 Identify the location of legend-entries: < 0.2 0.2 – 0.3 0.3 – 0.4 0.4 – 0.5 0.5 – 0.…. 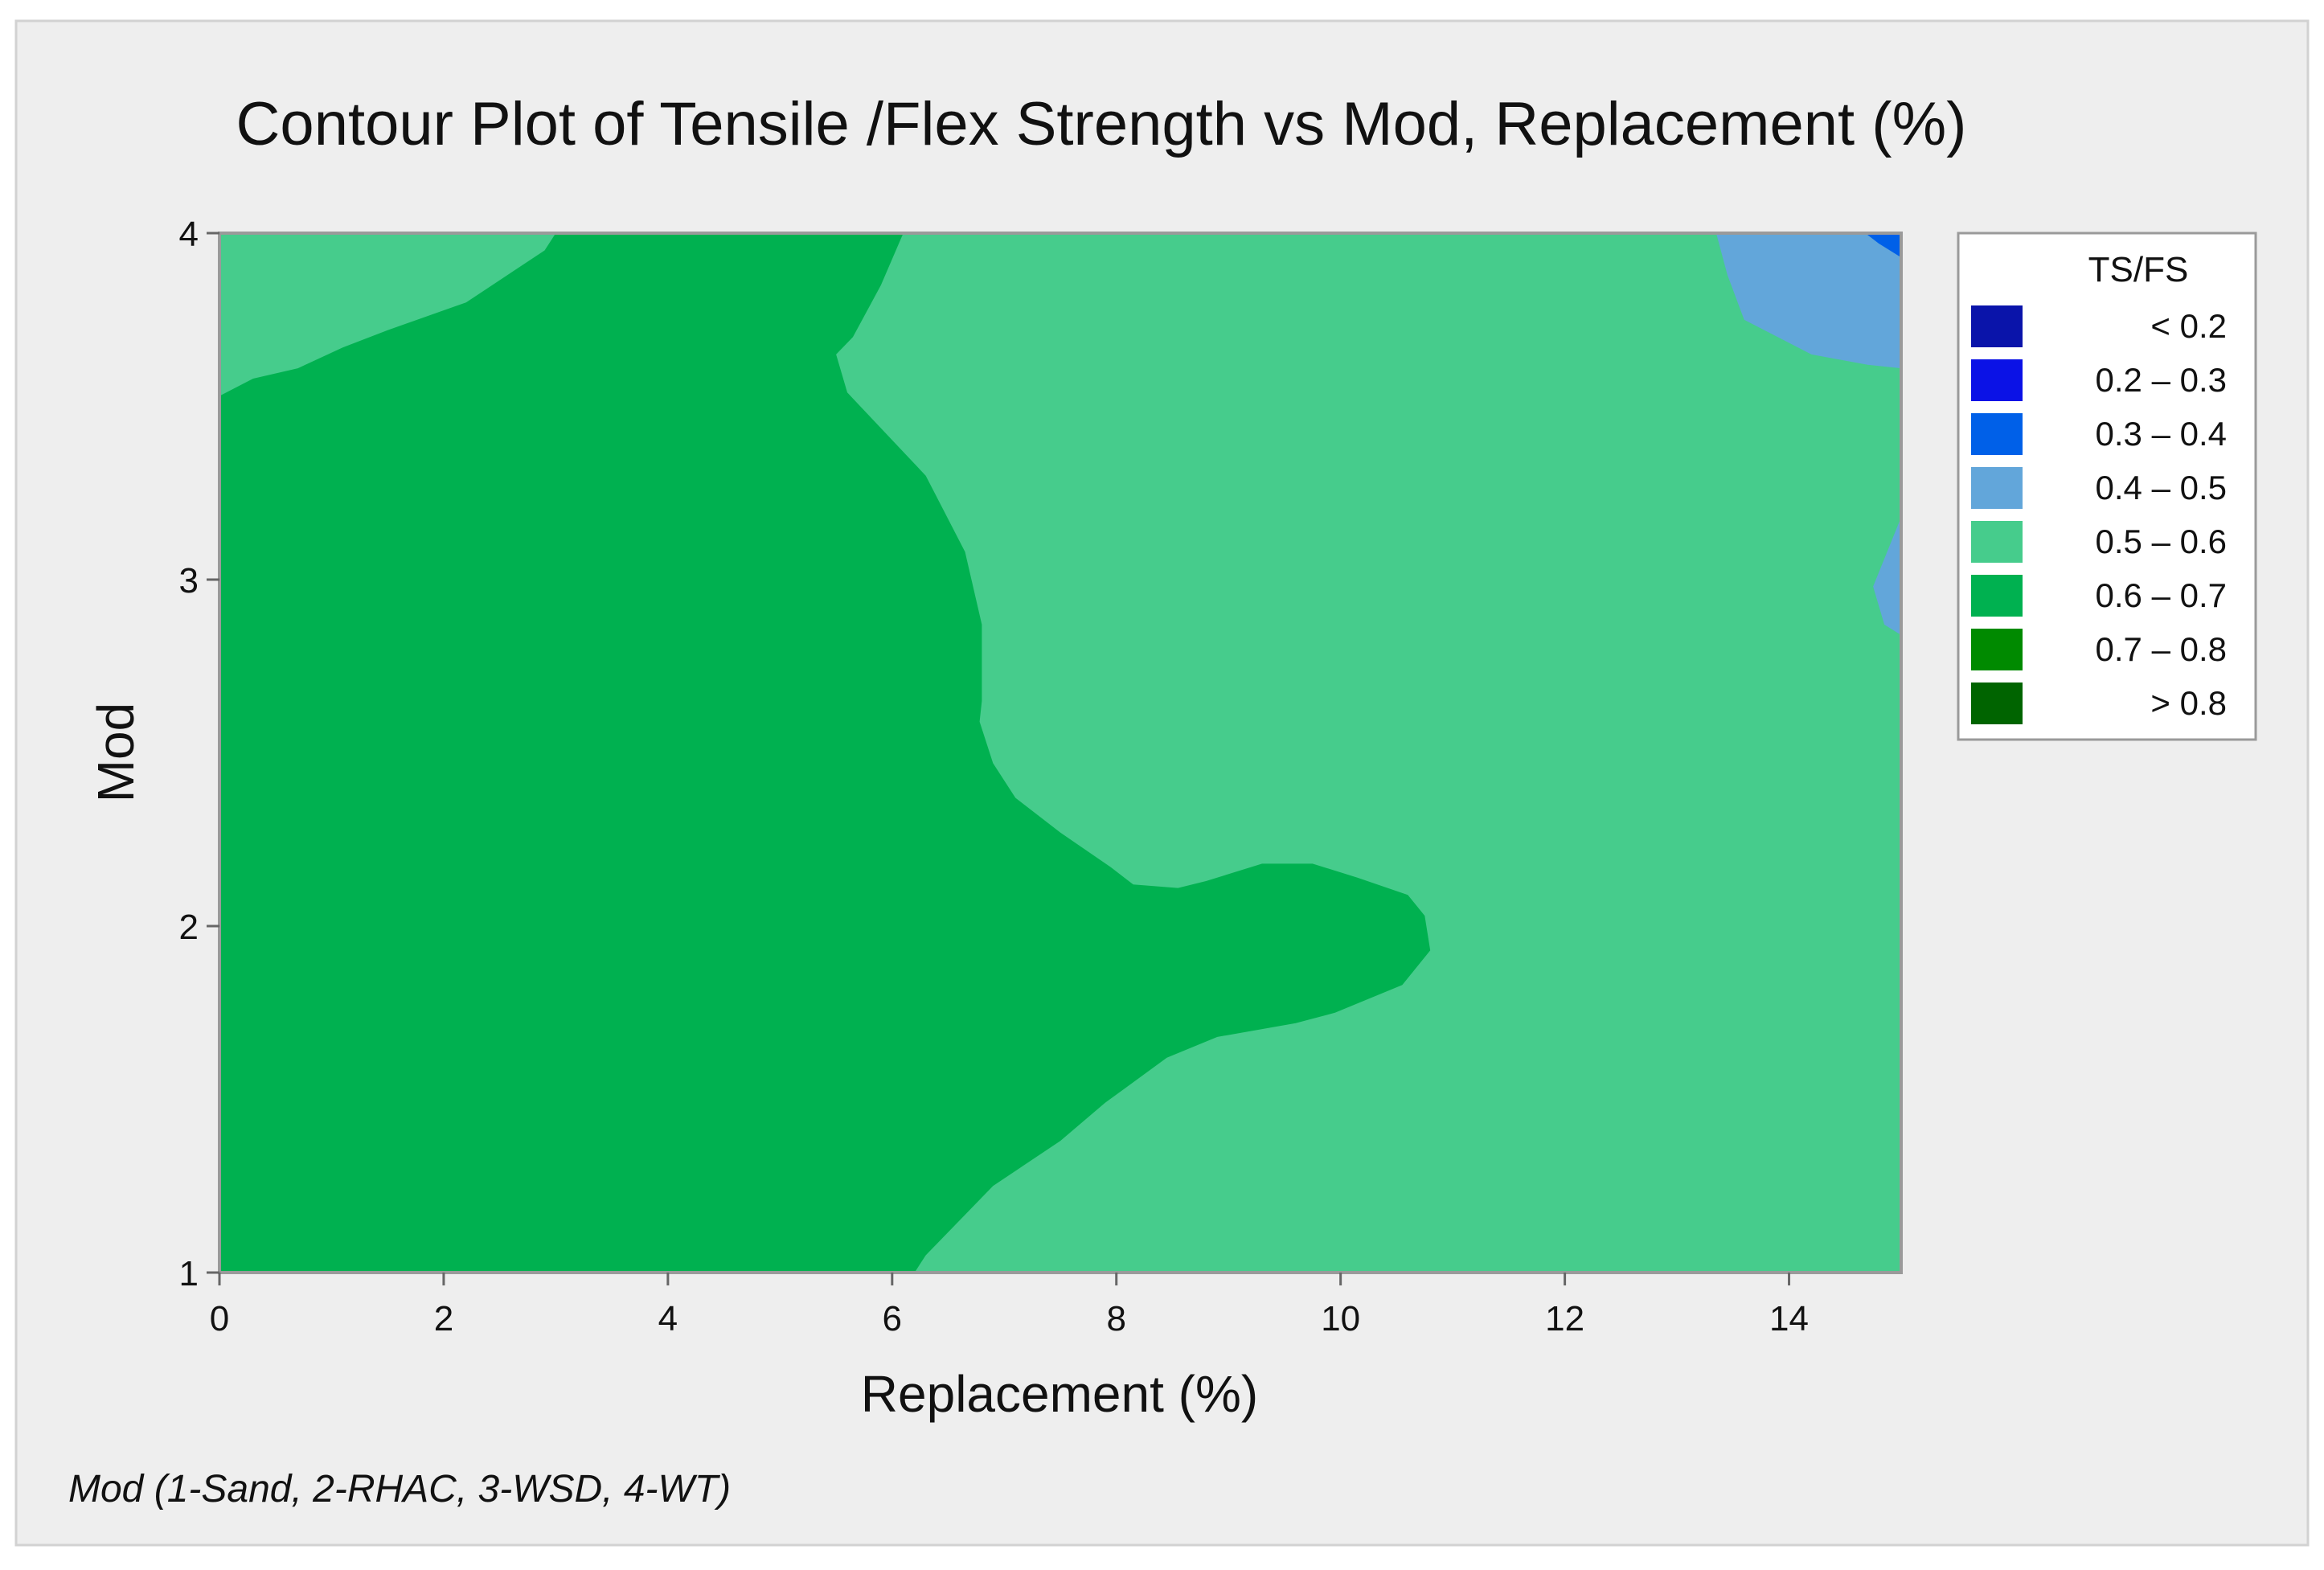
(2099, 514).